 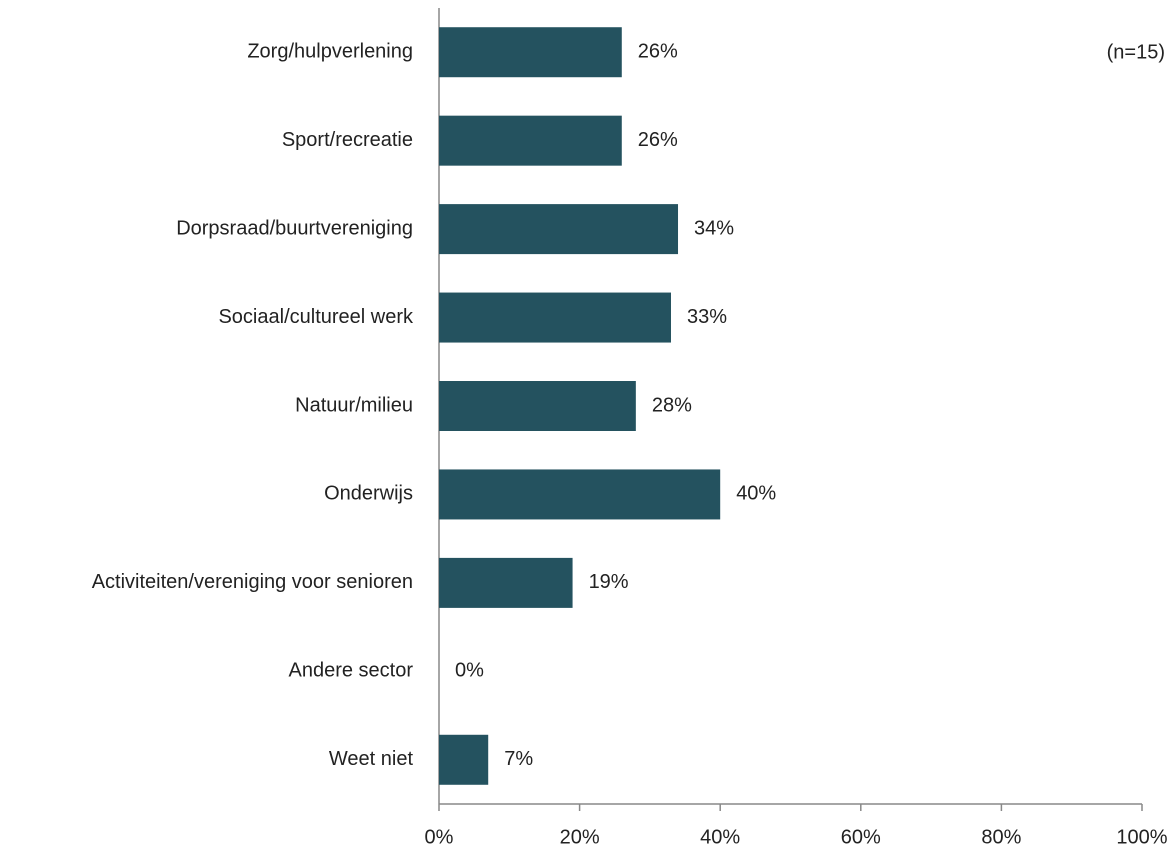 What do you see at coordinates (330, 52) in the screenshot?
I see `y-tick-label: Zorg/hulpverlening` at bounding box center [330, 52].